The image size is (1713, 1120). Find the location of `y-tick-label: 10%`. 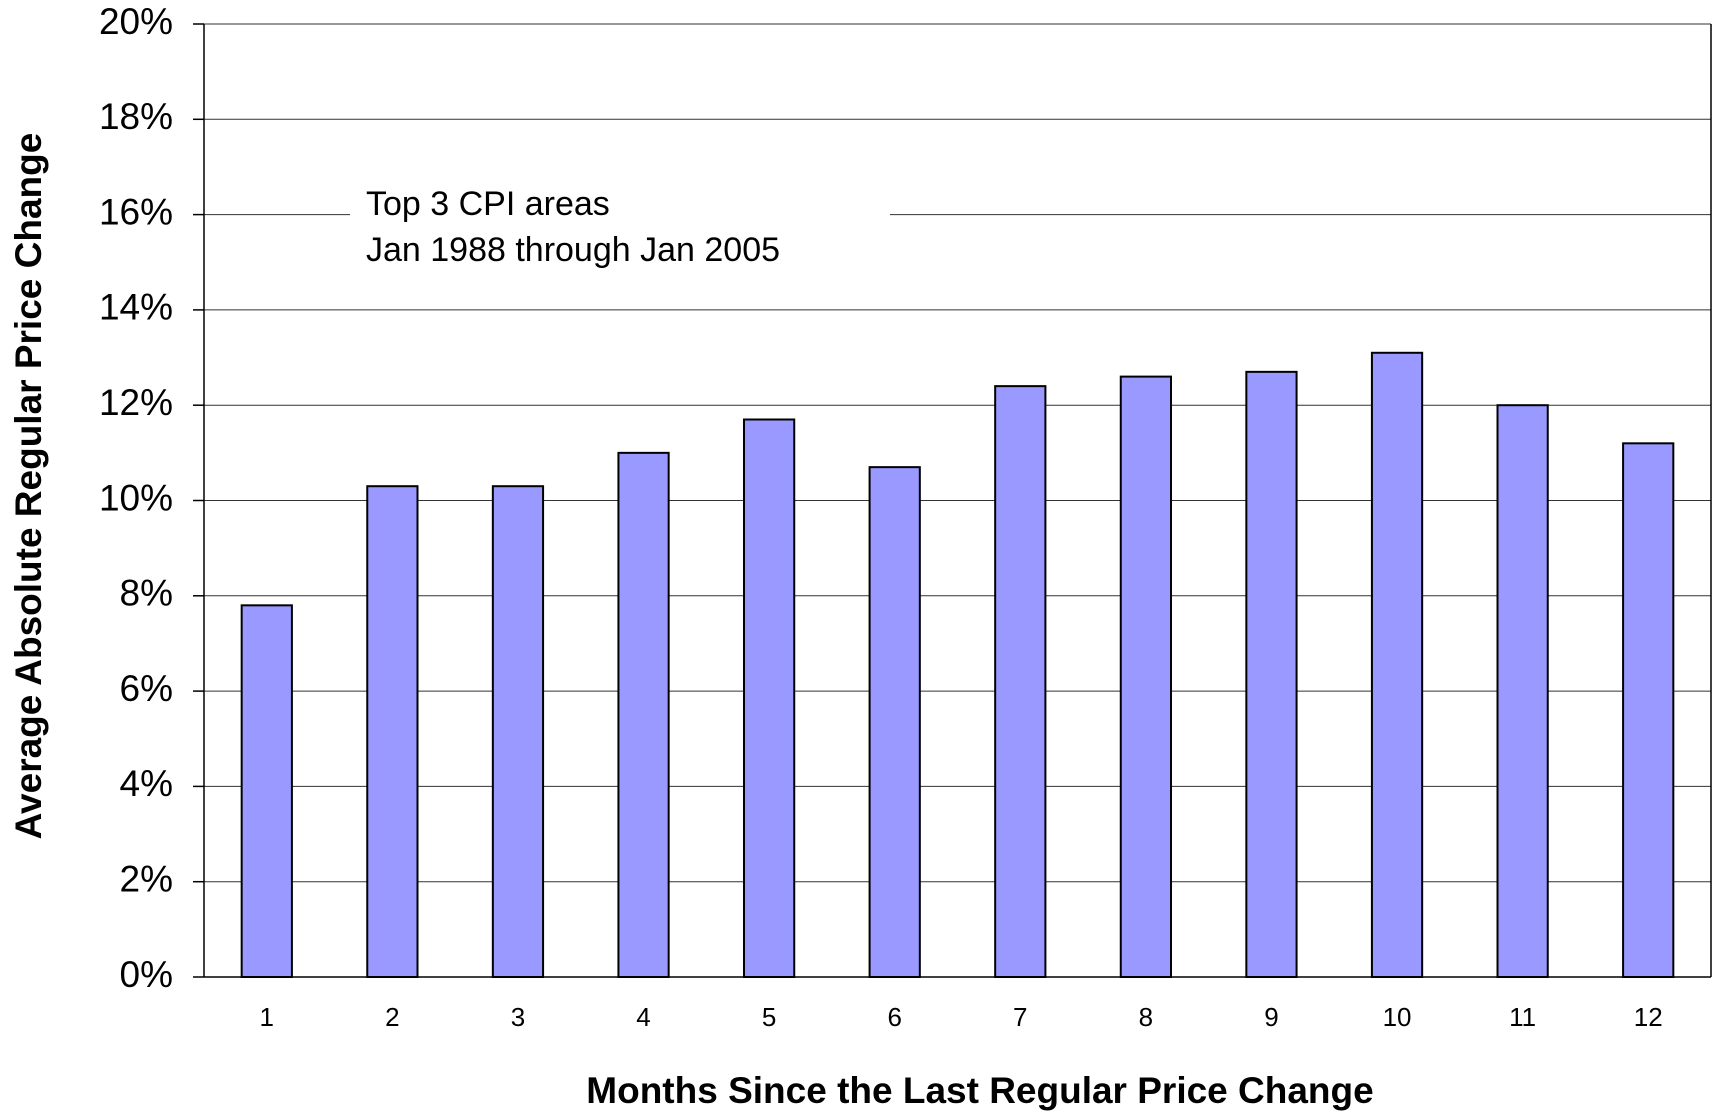

y-tick-label: 10% is located at coordinates (136, 497).